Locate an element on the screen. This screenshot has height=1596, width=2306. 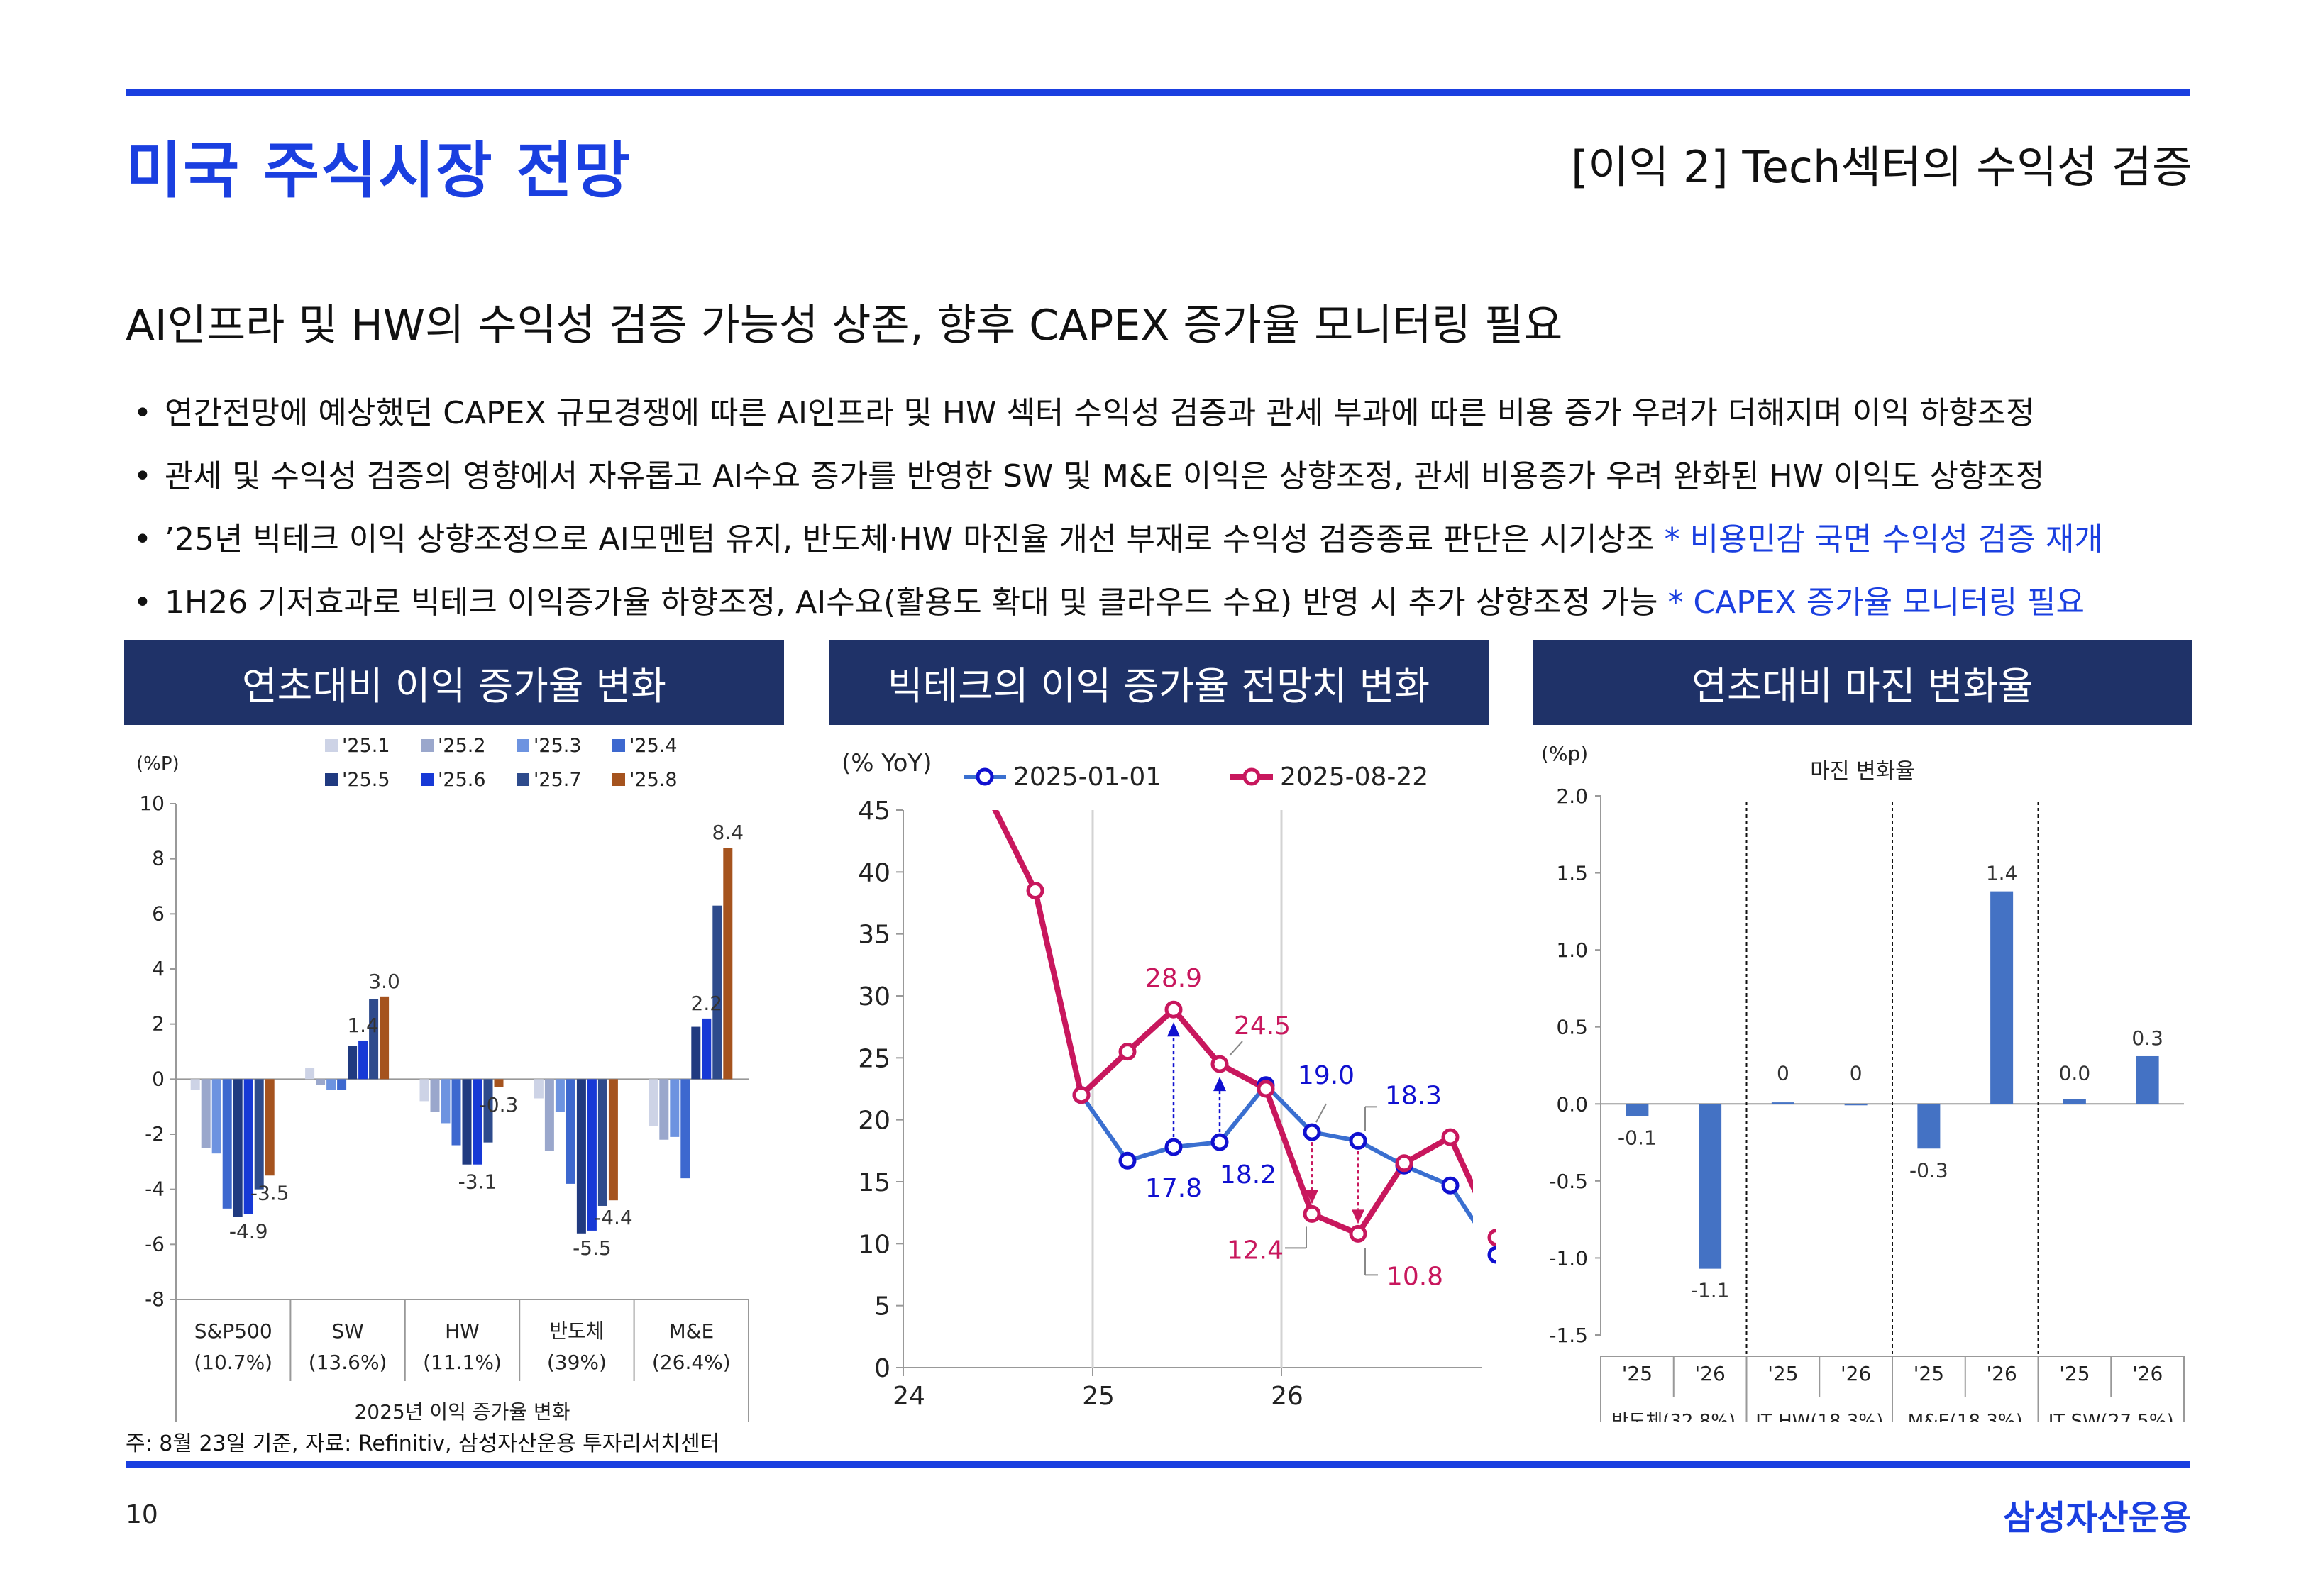
bullet-note: * 비용민감 국면 수익성 검증 재개 is located at coordinates (1883, 539).